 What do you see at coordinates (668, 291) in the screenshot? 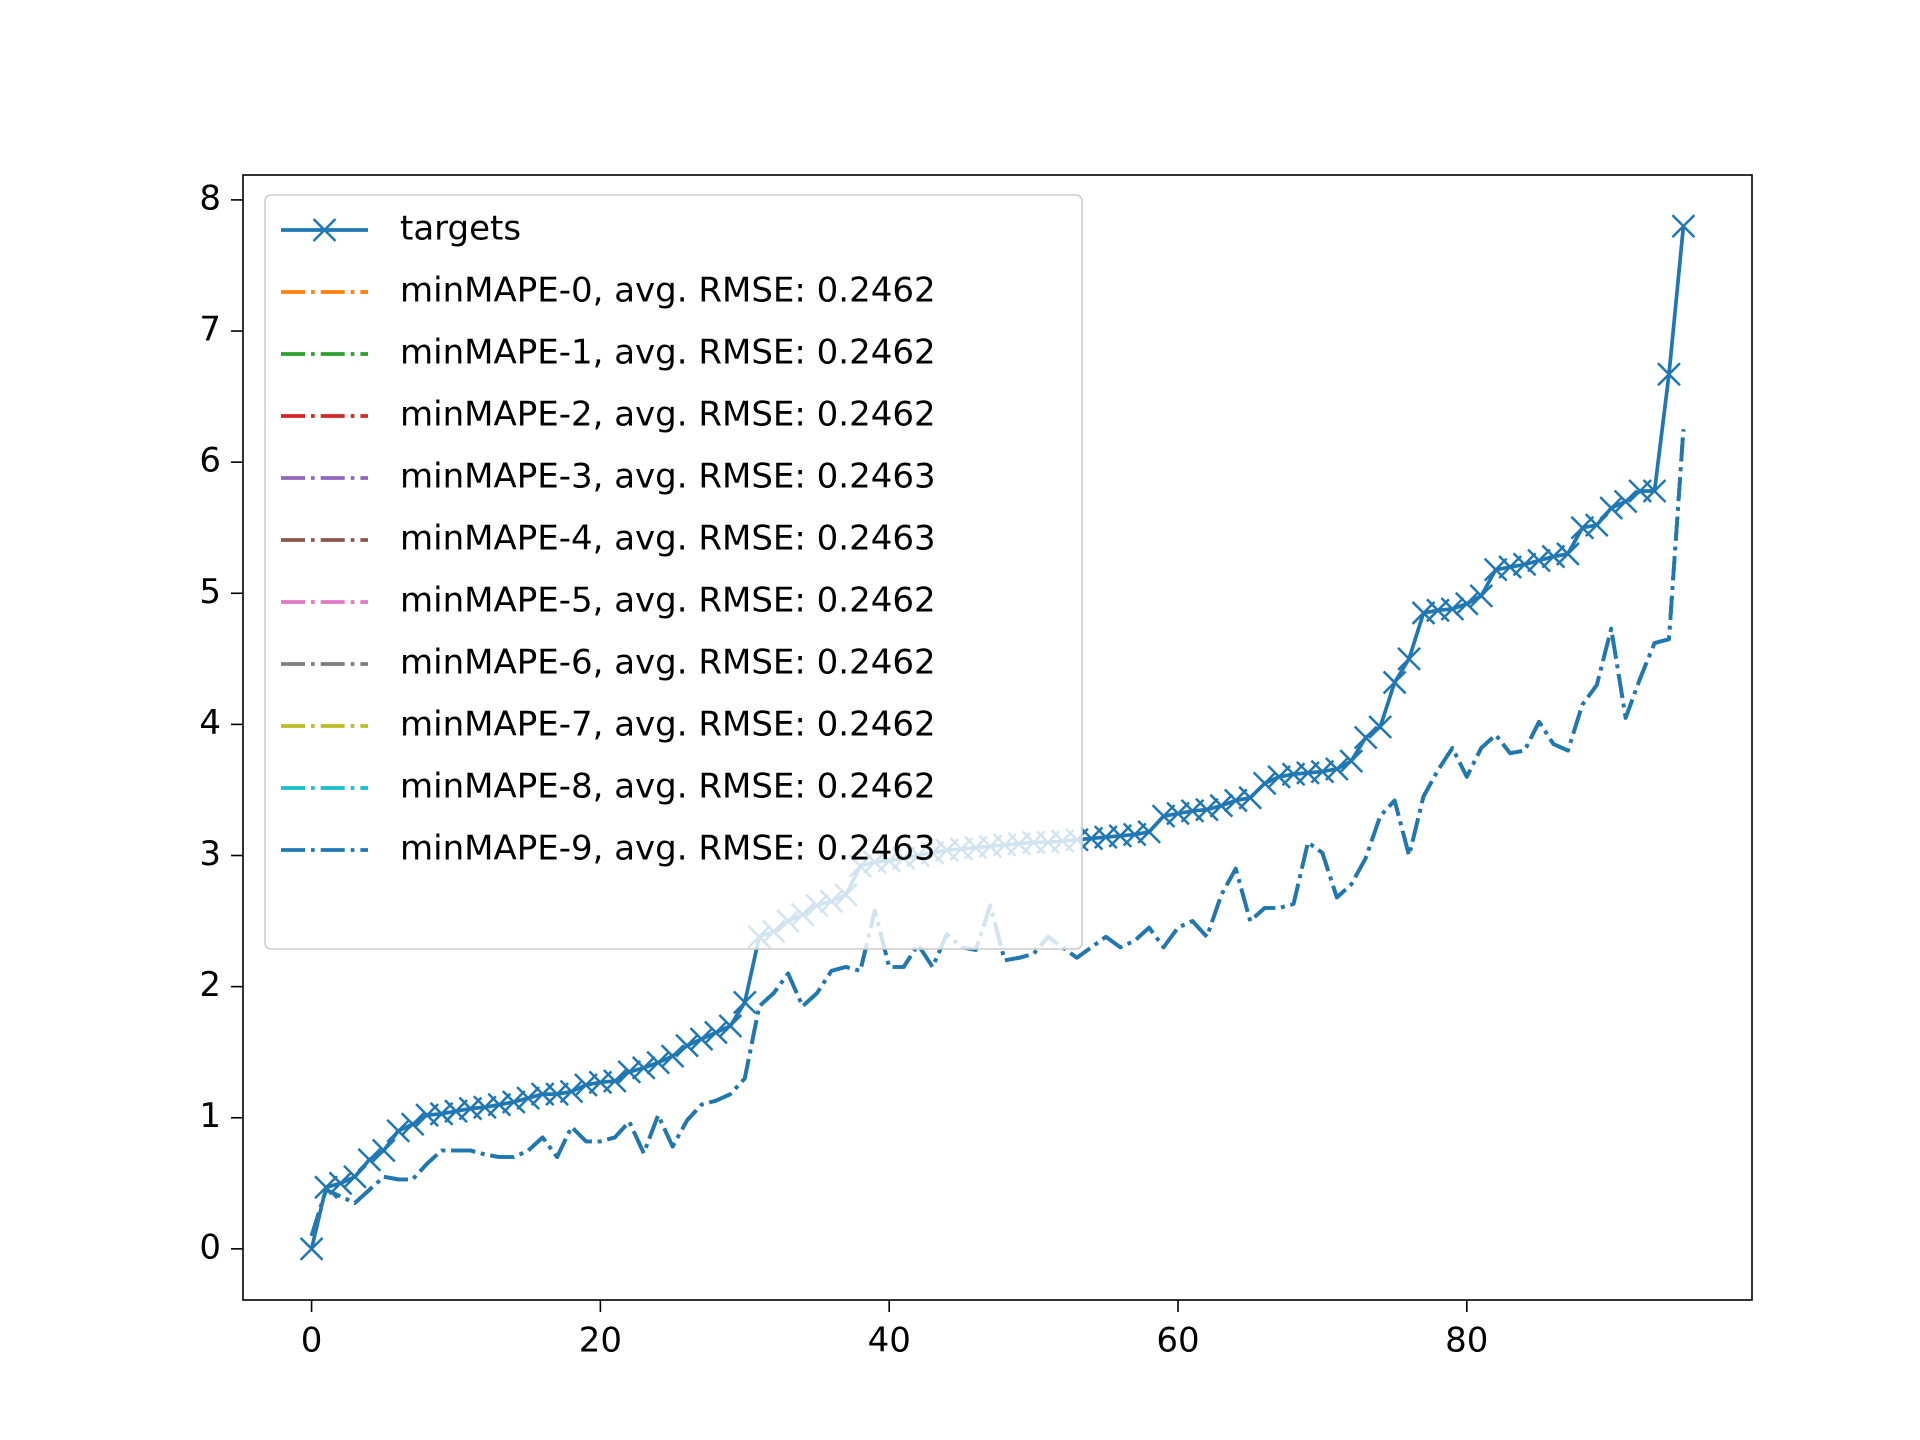
I see `legend-label: minMAPE-0, avg. RMSE: 0.2462` at bounding box center [668, 291].